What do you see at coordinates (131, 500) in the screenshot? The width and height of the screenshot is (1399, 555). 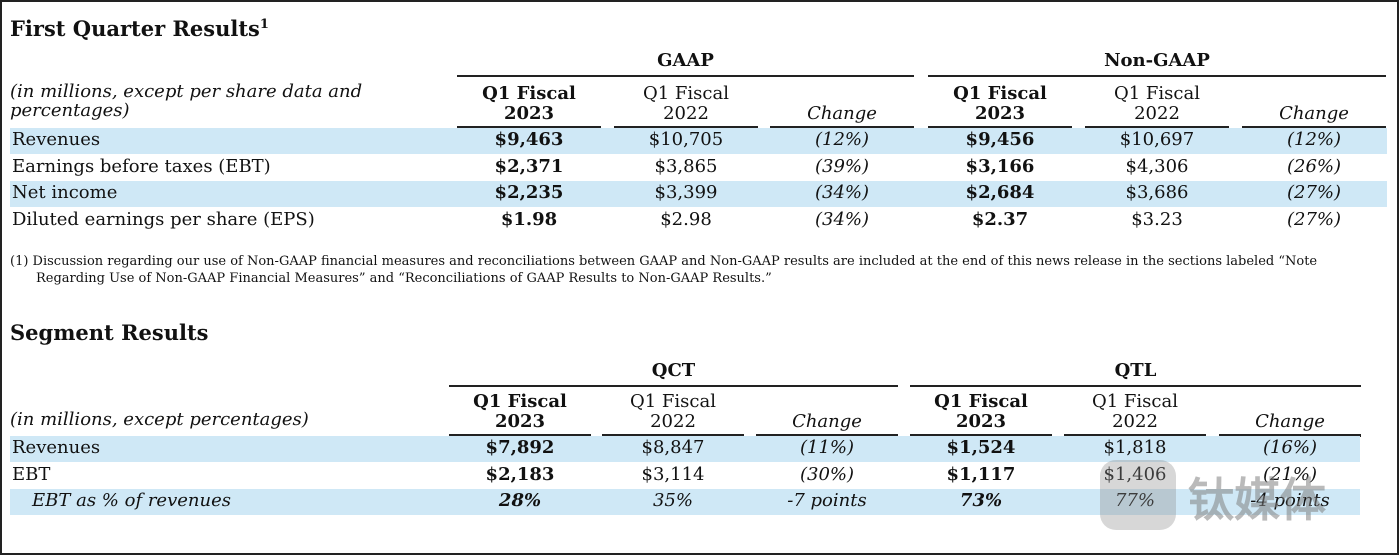 I see `row-label: EBT as % of revenues` at bounding box center [131, 500].